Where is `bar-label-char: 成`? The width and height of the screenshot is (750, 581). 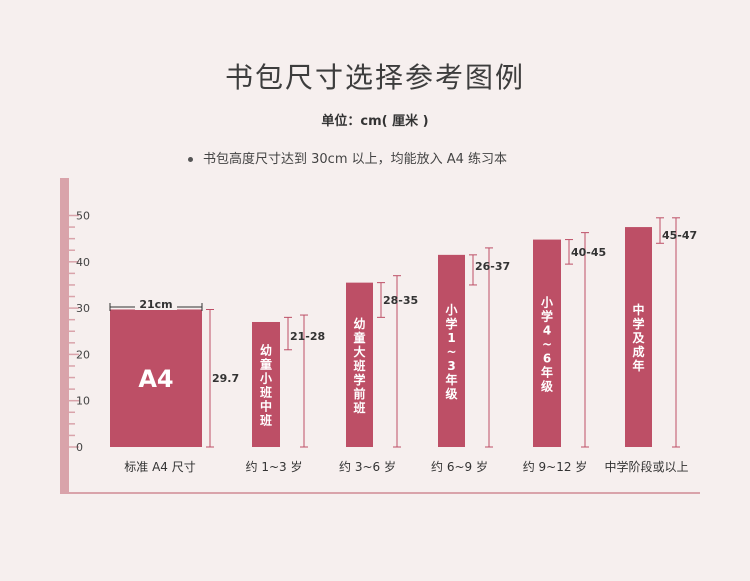 bar-label-char: 成 is located at coordinates (638, 351).